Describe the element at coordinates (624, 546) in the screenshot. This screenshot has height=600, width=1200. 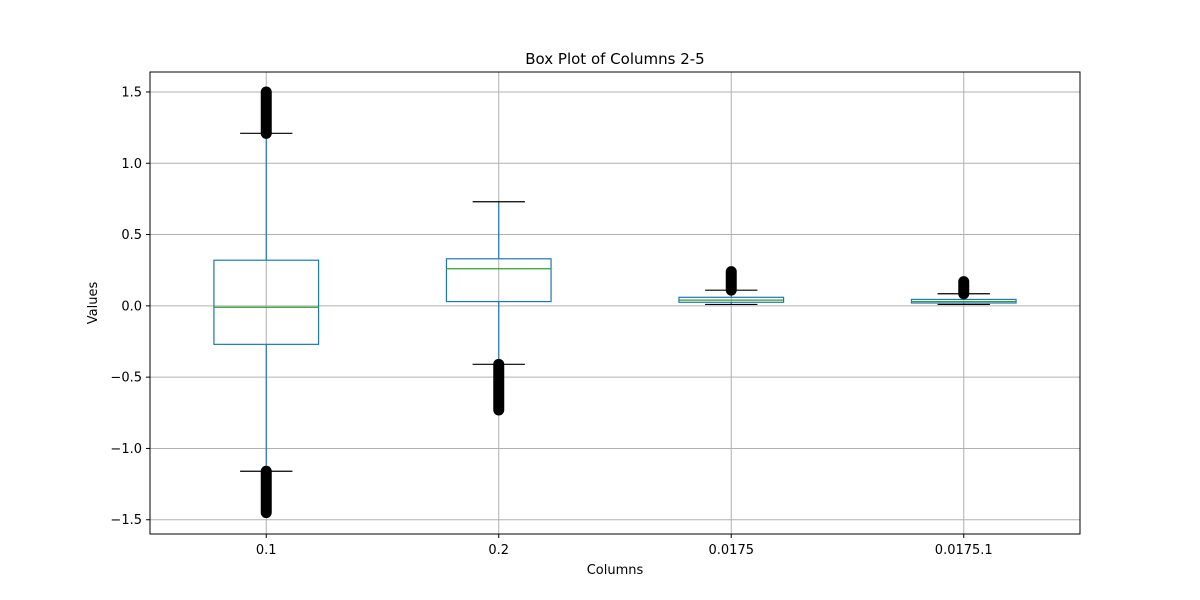
I see `x-axis-ticks: 0.1 0.2 0.0175 0.0175.1` at that location.